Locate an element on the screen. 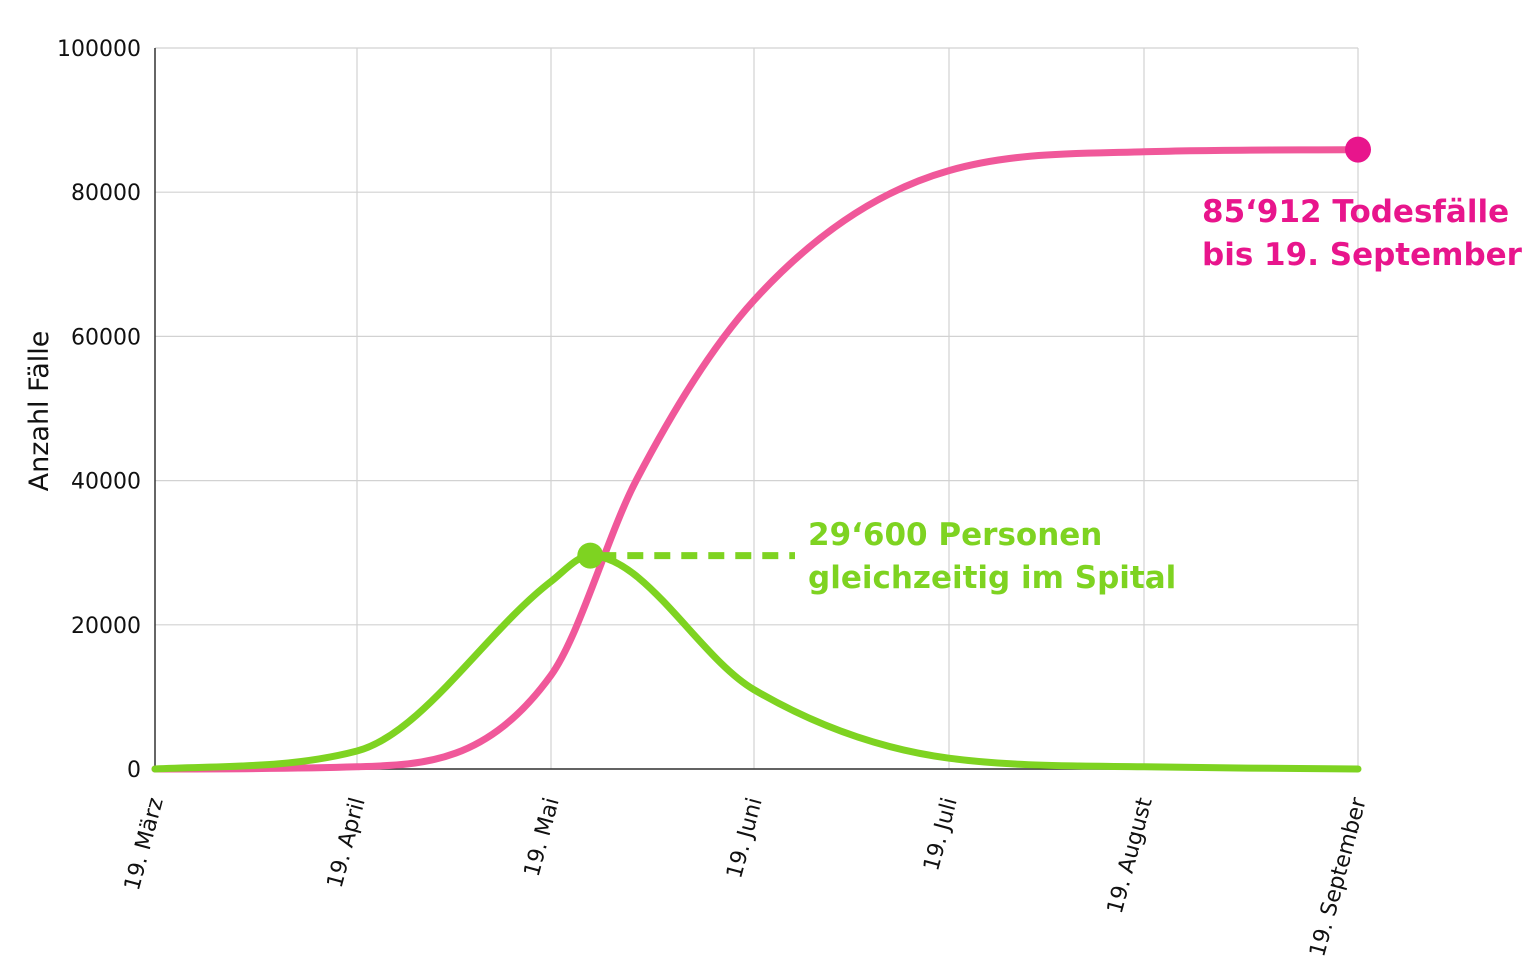 The width and height of the screenshot is (1536, 979). y-tick-label: 0 is located at coordinates (134, 770).